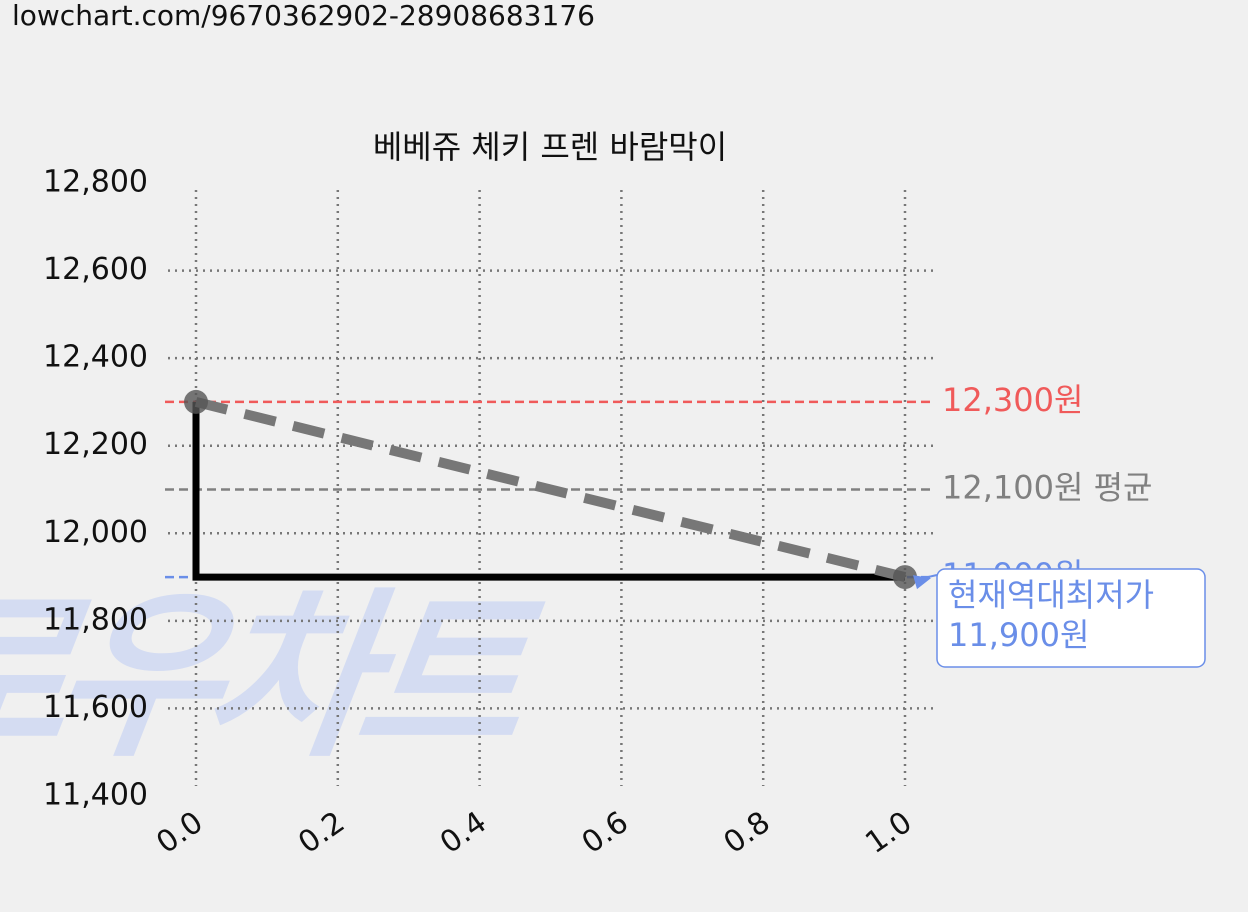 This screenshot has height=912, width=1248. What do you see at coordinates (95, 532) in the screenshot?
I see `y-tick-label: 12,000` at bounding box center [95, 532].